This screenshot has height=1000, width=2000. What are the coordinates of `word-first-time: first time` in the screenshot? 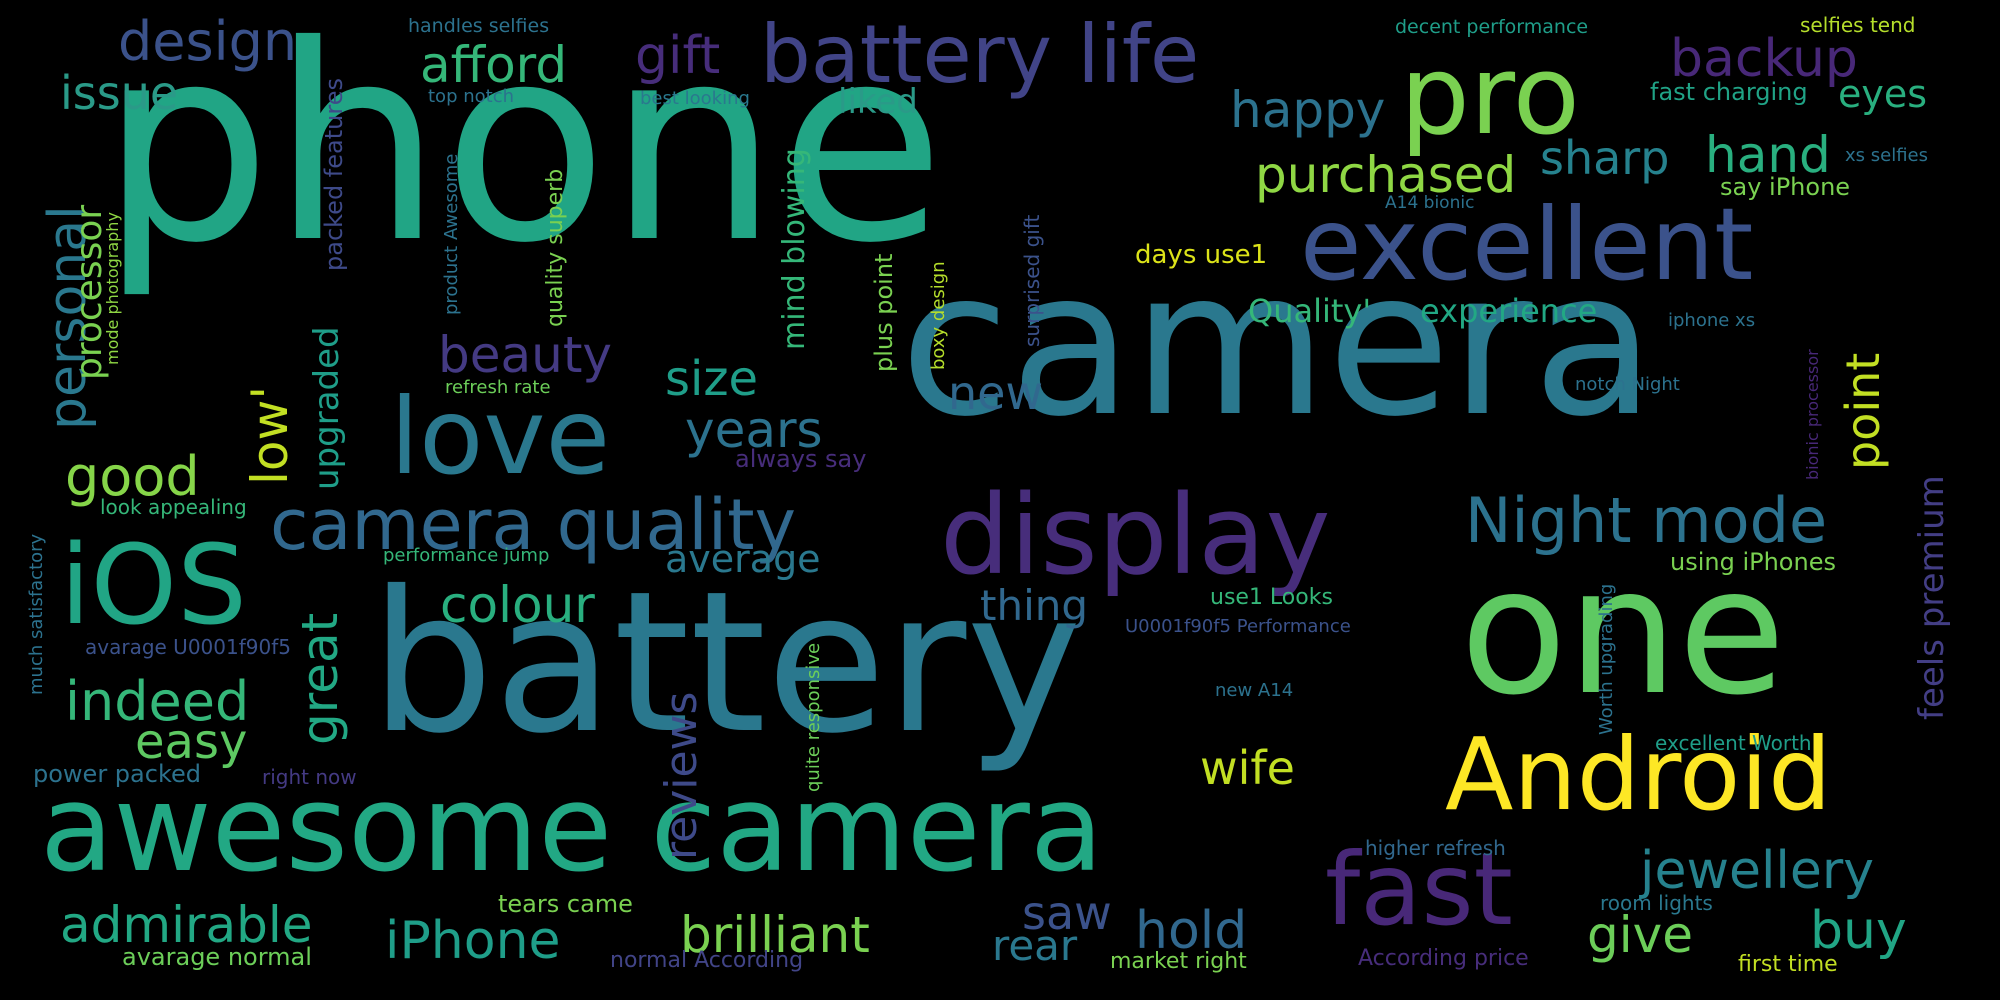 It's located at (1788, 964).